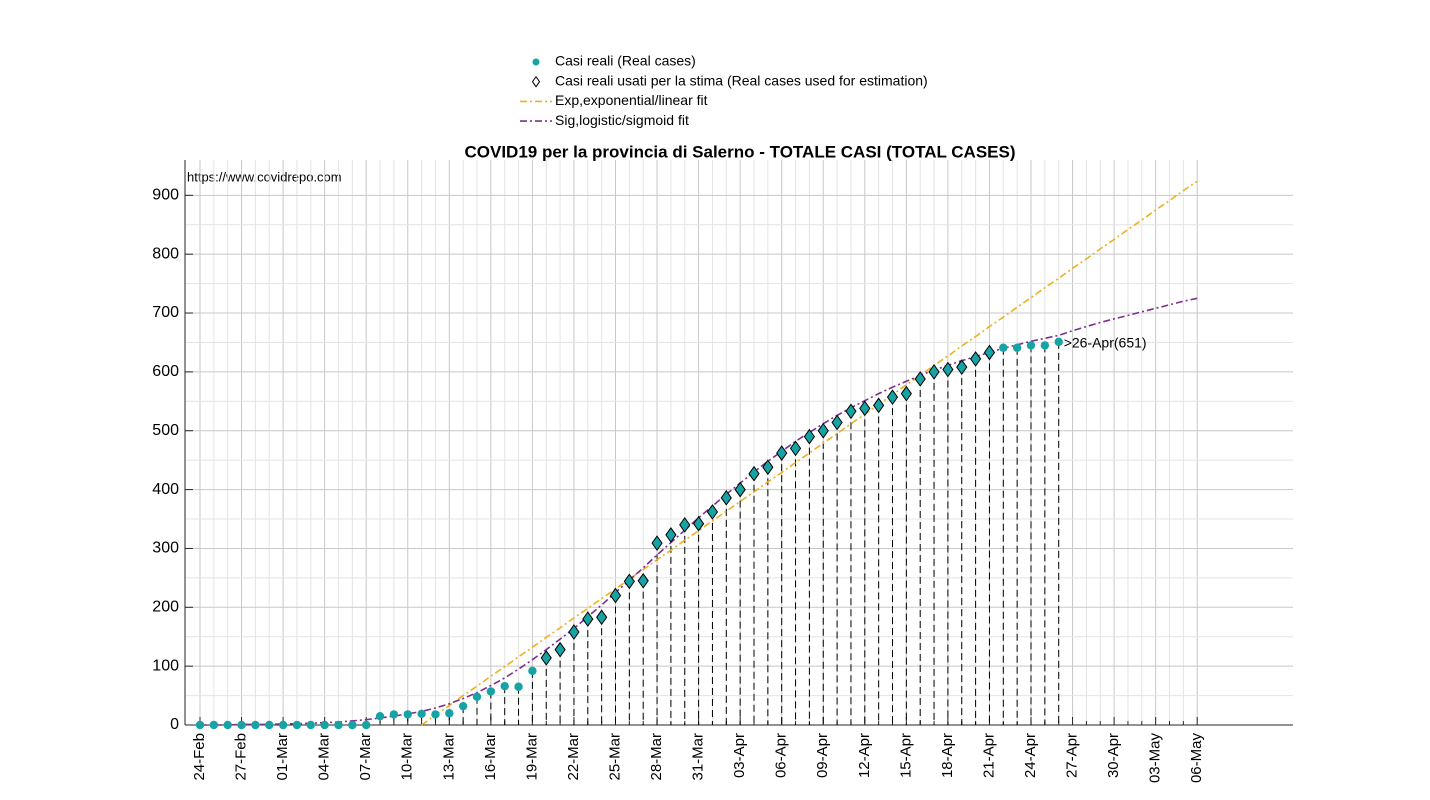 Image resolution: width=1430 pixels, height=800 pixels. Describe the element at coordinates (490, 757) in the screenshot. I see `x-tick-label: 16-Mar` at that location.